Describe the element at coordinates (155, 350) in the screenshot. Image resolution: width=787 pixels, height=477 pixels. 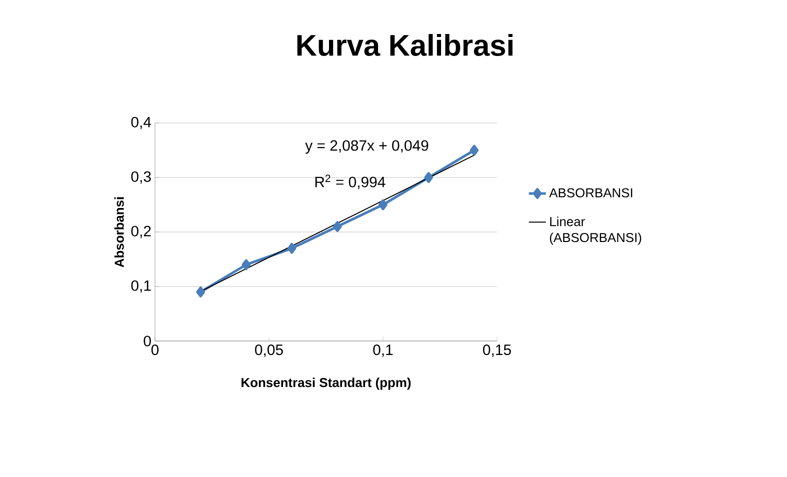
I see `x-tick-label: 0` at that location.